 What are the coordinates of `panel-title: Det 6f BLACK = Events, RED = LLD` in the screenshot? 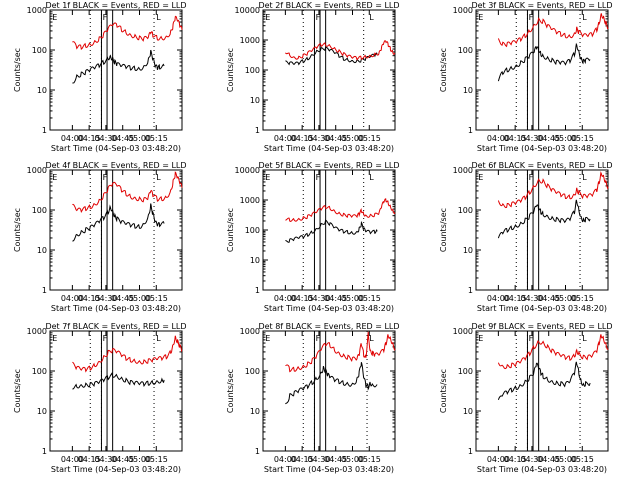 It's located at (541, 165).